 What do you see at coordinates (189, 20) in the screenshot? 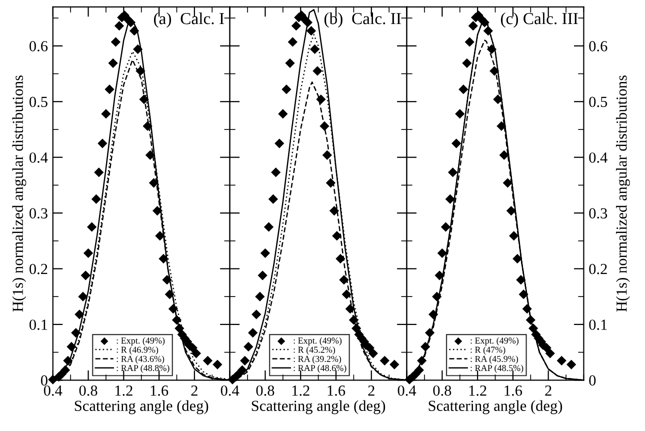
I see `annotation: (a) Calc. I` at bounding box center [189, 20].